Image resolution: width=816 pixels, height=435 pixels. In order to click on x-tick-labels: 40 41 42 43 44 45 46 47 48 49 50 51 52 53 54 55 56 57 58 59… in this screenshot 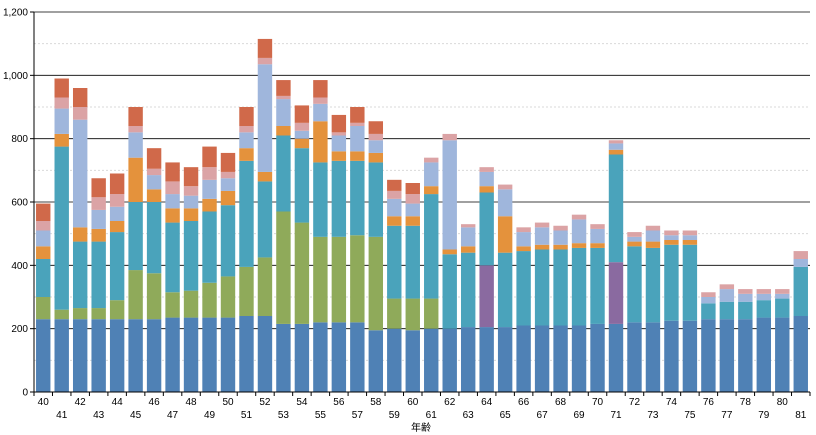, I will do `click(422, 409)`.